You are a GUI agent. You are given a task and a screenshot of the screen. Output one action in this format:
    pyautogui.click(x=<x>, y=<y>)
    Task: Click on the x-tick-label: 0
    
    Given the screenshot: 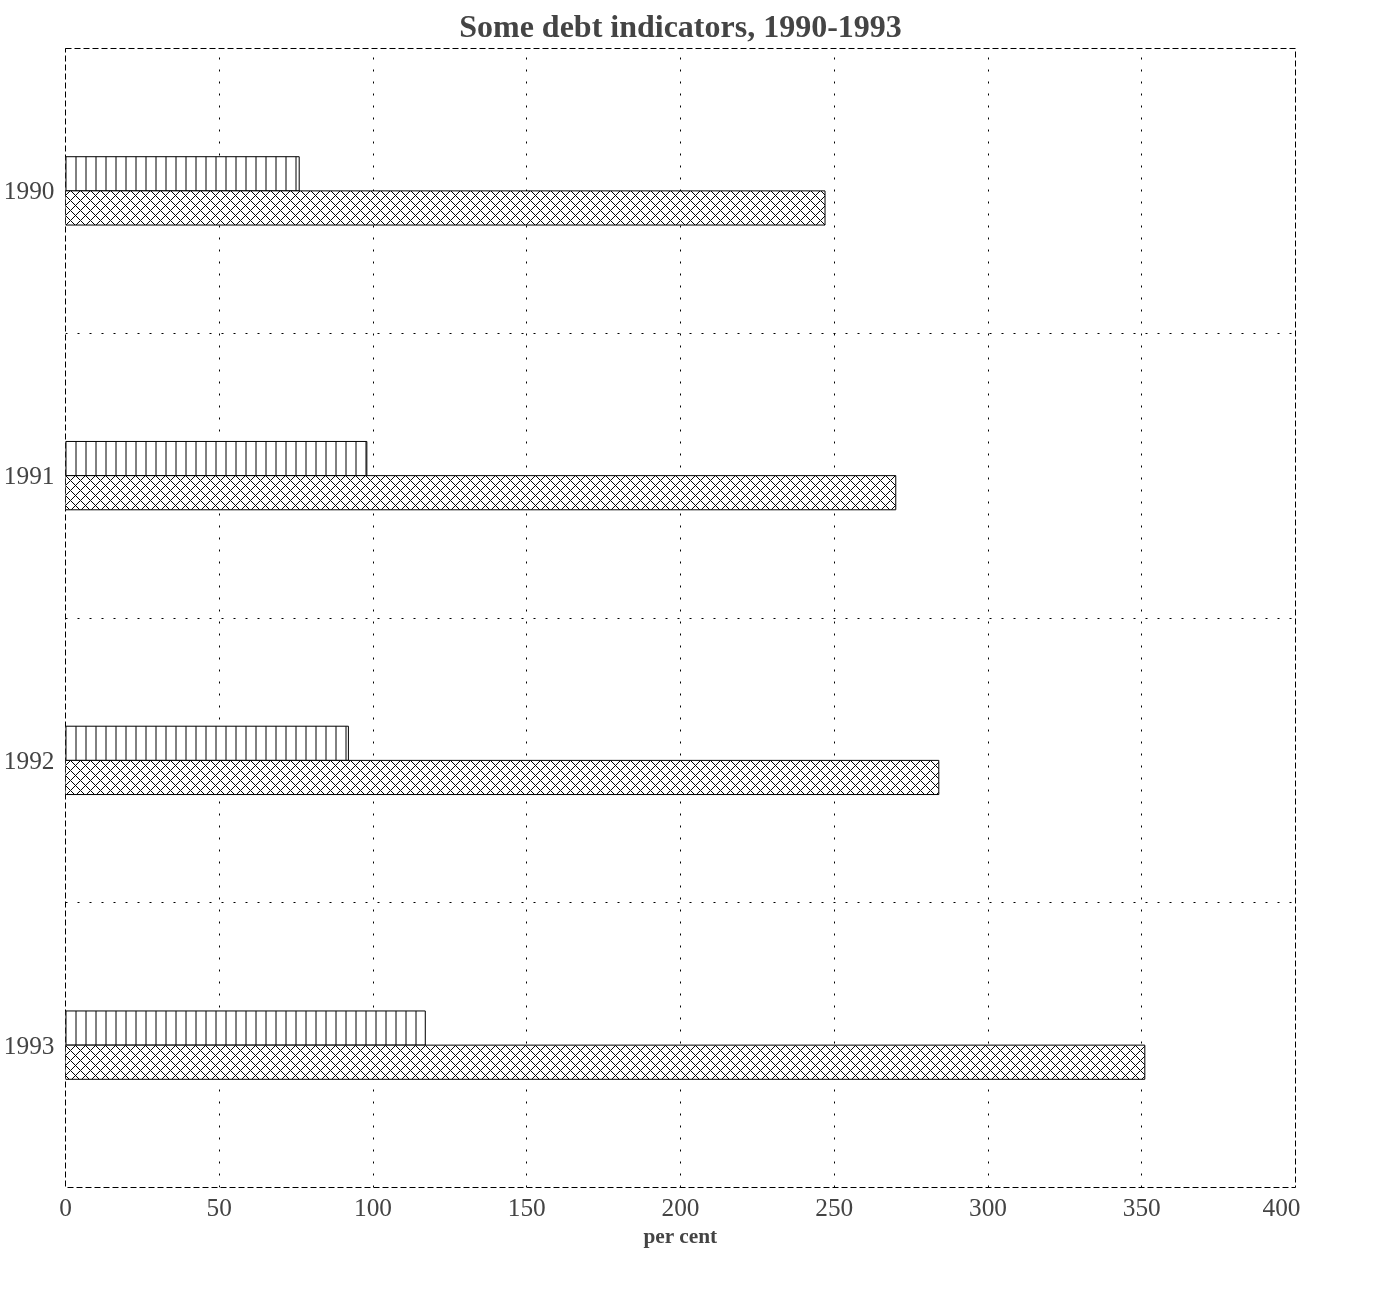 What is the action you would take?
    pyautogui.click(x=65, y=1206)
    